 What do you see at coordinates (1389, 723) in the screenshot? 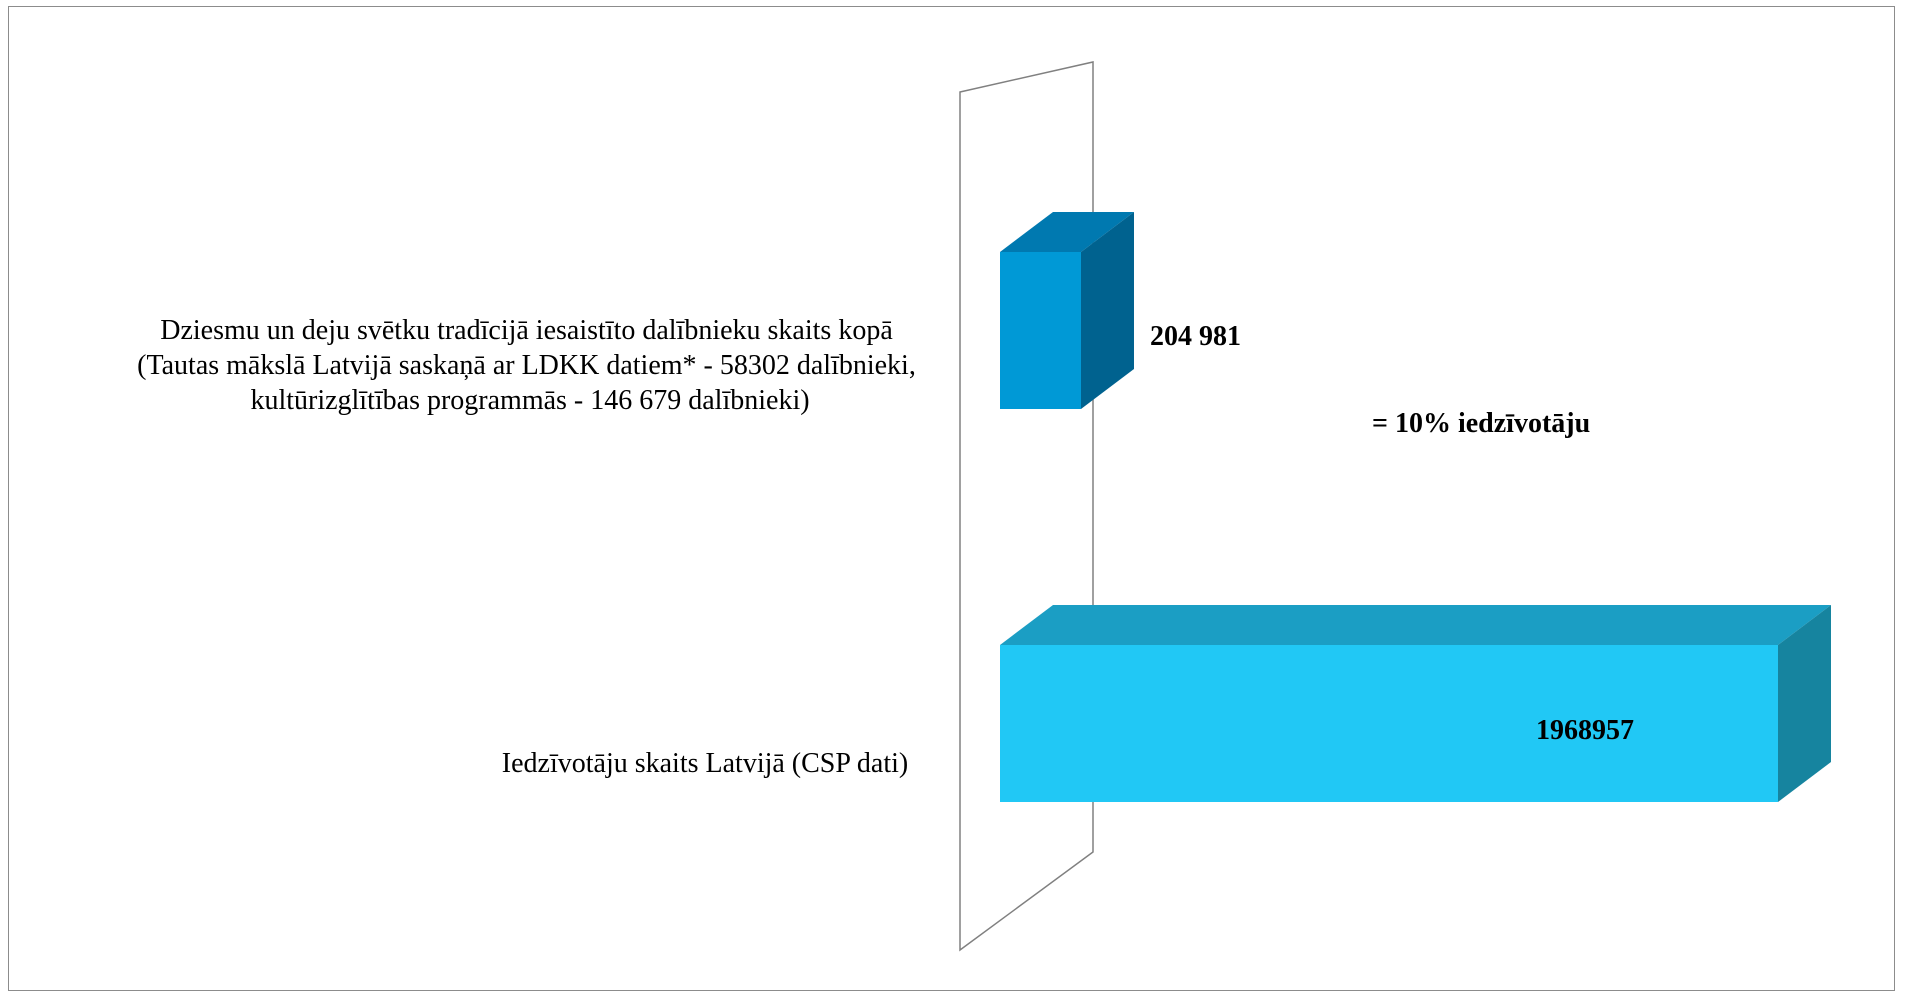
I see `bar-2-front` at bounding box center [1389, 723].